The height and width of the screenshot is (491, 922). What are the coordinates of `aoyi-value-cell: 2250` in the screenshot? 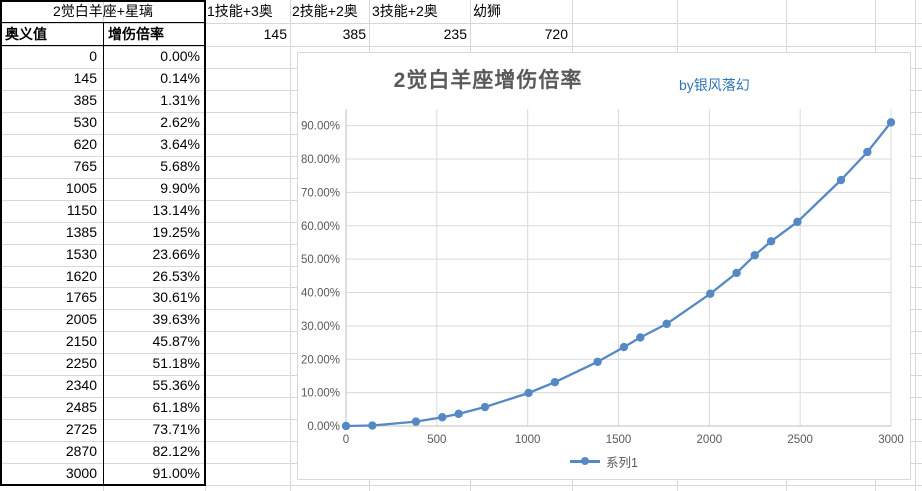 It's located at (81, 363).